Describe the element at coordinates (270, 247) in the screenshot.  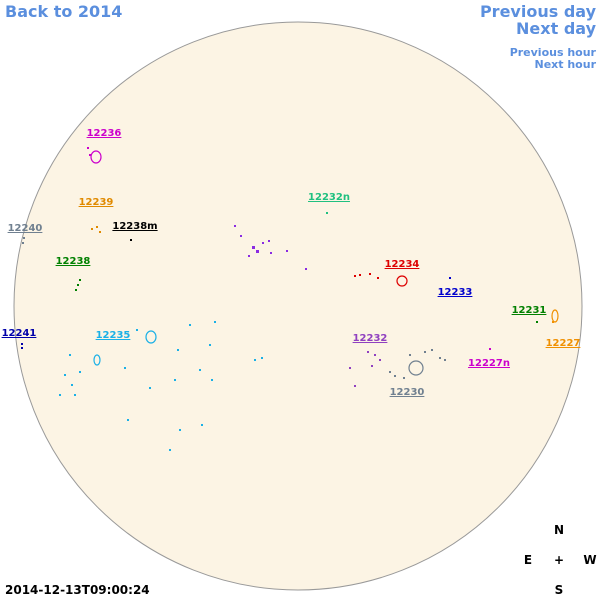
I see `unlabeled-spots` at that location.